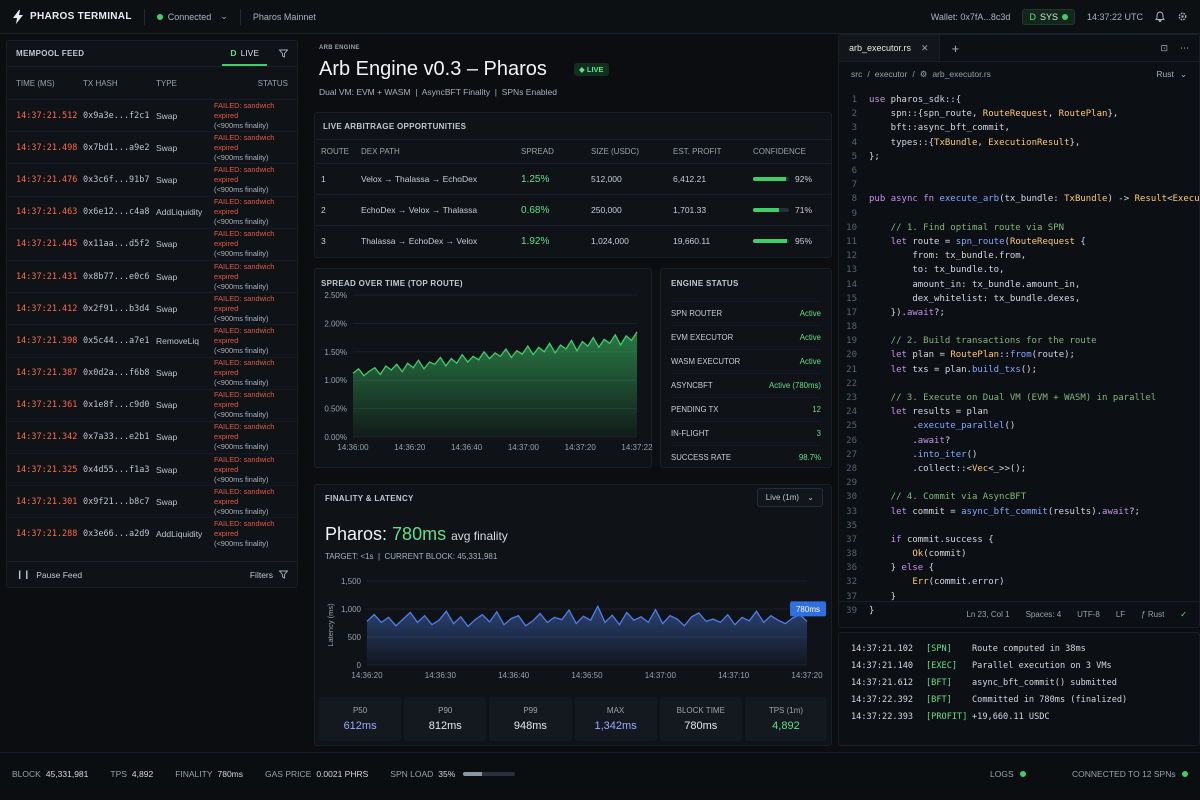 The height and width of the screenshot is (800, 1200). Describe the element at coordinates (771, 179) in the screenshot. I see `confidence-bar` at that location.